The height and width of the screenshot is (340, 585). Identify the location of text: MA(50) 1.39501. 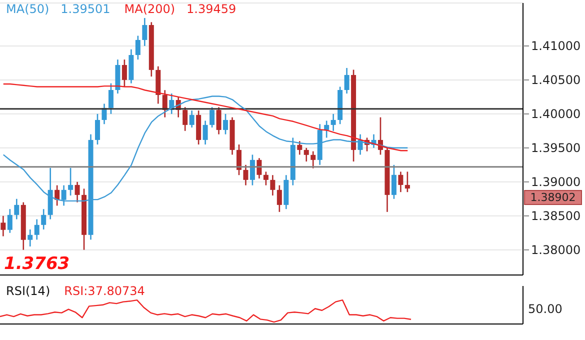
(58, 9).